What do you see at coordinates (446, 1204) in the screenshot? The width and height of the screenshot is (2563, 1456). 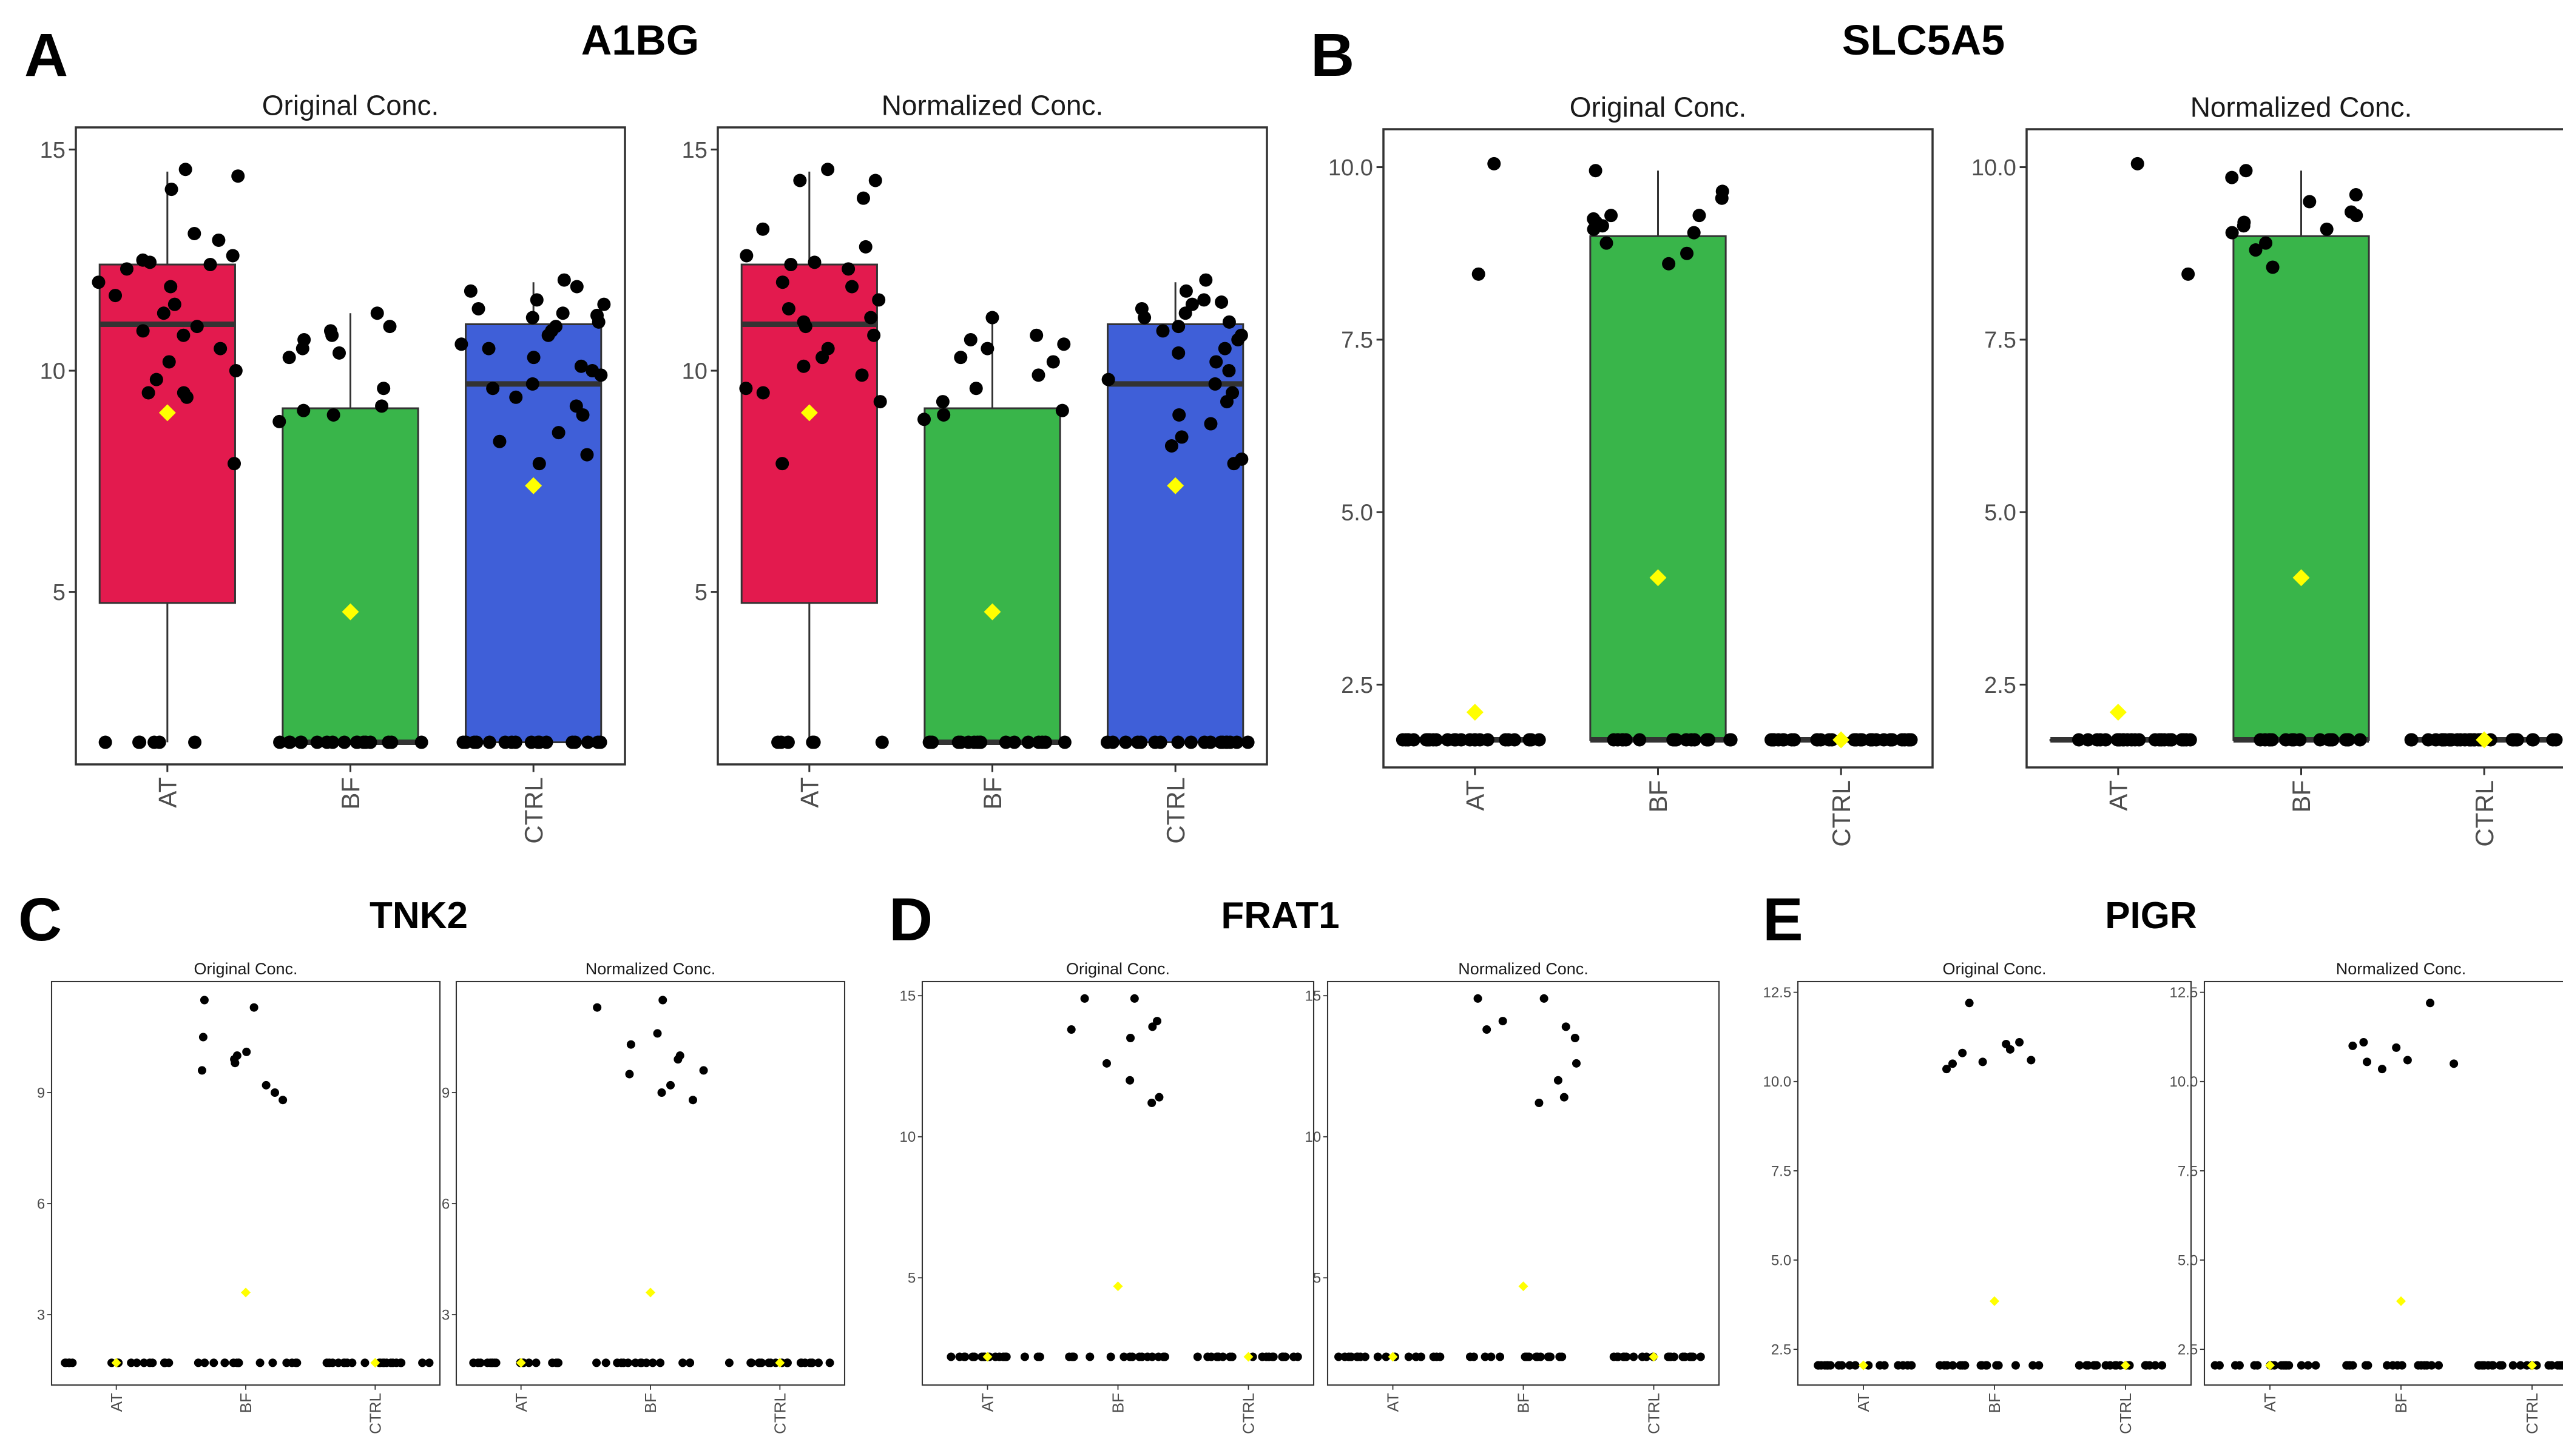 I see `y-tick-label: 6` at bounding box center [446, 1204].